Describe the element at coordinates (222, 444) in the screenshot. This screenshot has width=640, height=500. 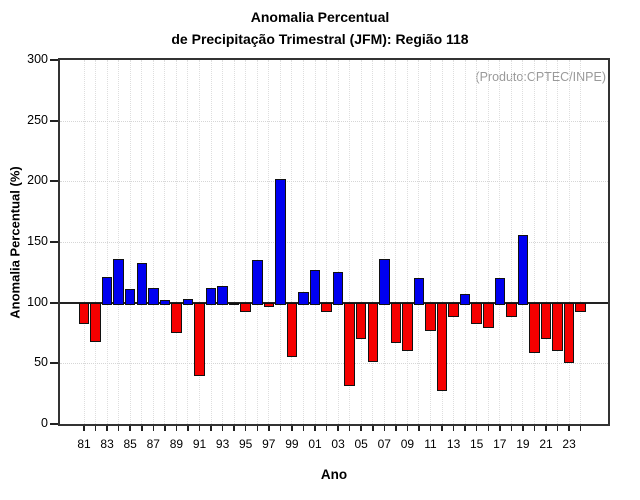
I see `x-tick-label: 93` at that location.